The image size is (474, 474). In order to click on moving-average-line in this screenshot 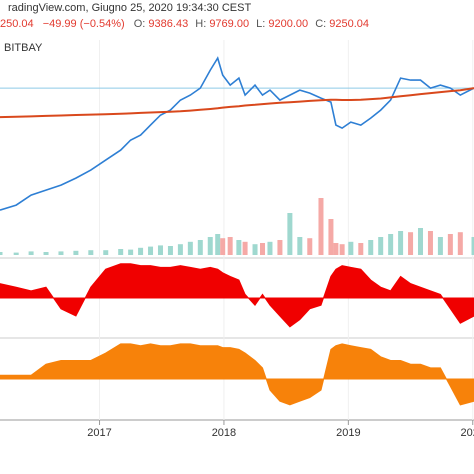, I will do `click(237, 103)`.